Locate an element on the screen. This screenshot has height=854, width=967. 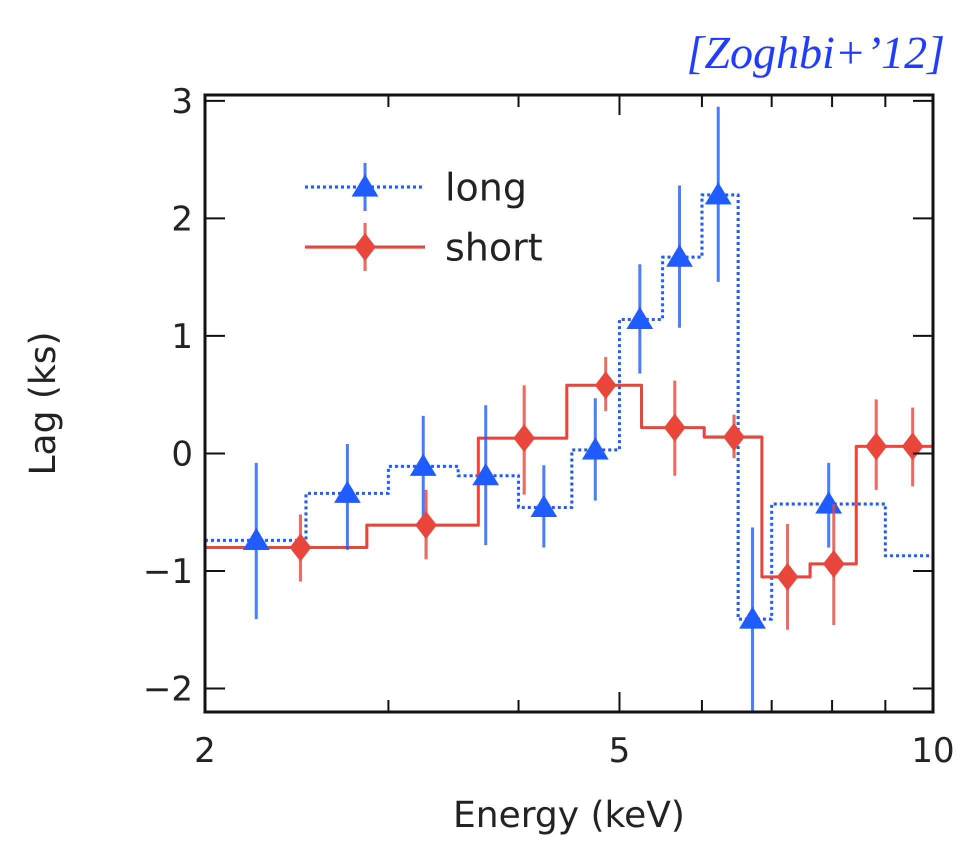
y-axis-title: Lag (ks) is located at coordinates (43, 403).